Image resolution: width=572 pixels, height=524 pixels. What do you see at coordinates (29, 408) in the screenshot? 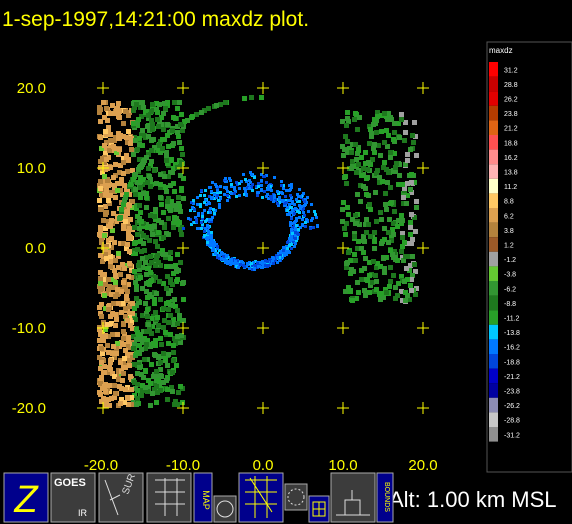
I see `y-axis-label: -20.0` at bounding box center [29, 408].